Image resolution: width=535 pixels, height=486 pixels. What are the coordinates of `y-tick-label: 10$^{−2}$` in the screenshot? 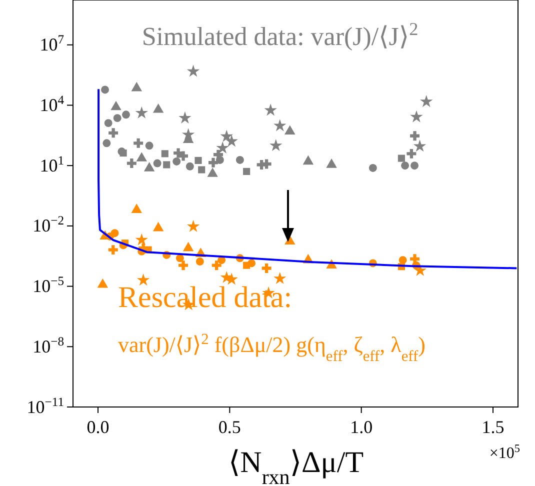 It's located at (48, 225).